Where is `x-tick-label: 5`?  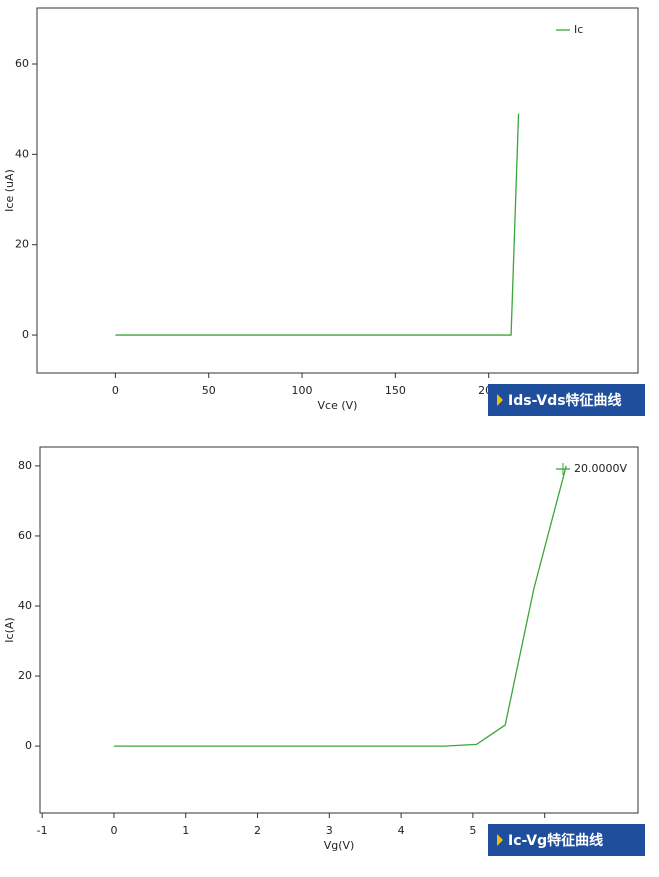
x-tick-label: 5 is located at coordinates (472, 830).